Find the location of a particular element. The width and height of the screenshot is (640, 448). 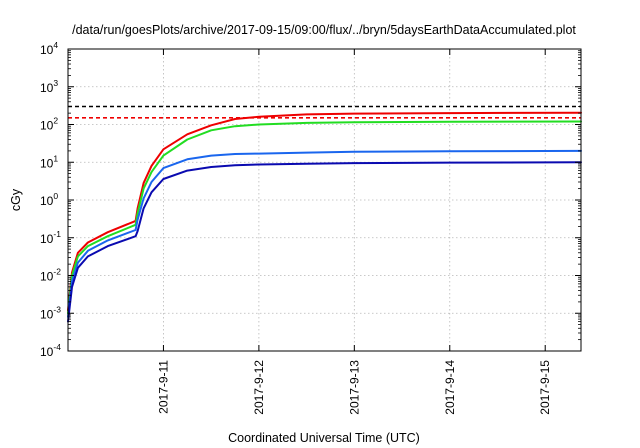

y-tick-label: 10¹ is located at coordinates (49, 161).